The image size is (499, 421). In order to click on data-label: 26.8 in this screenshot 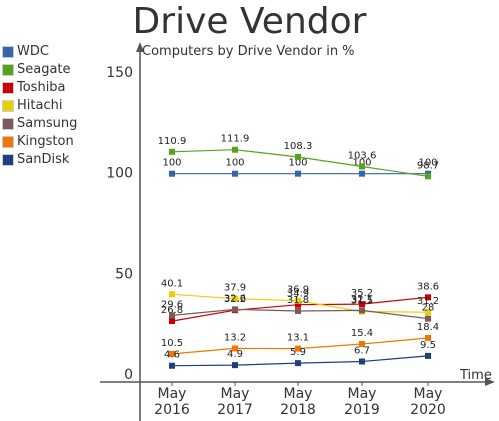, I will do `click(172, 310)`.